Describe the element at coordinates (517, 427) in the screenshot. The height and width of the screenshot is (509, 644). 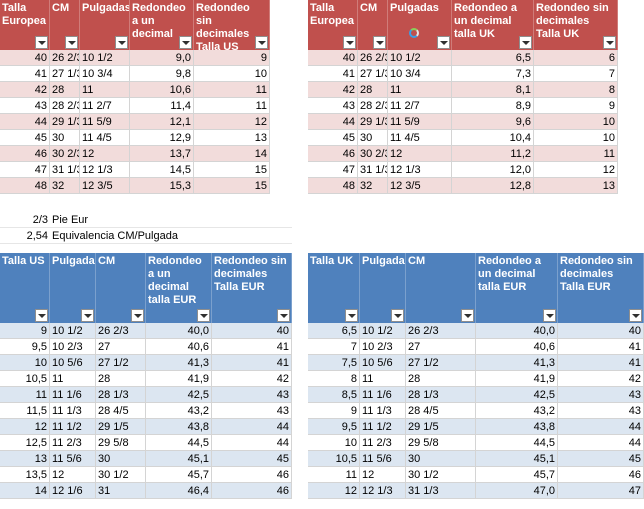
I see `table-cell: 43,8` at that location.